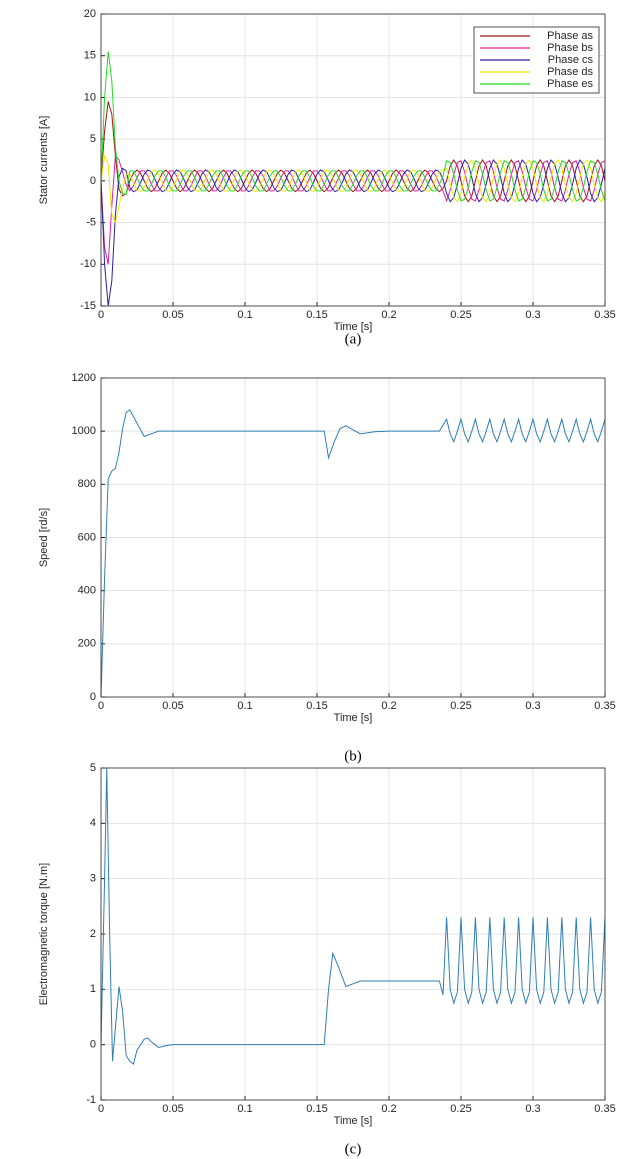 This screenshot has width=619, height=1159. Describe the element at coordinates (88, 264) in the screenshot. I see `y-tick-label: -10` at that location.